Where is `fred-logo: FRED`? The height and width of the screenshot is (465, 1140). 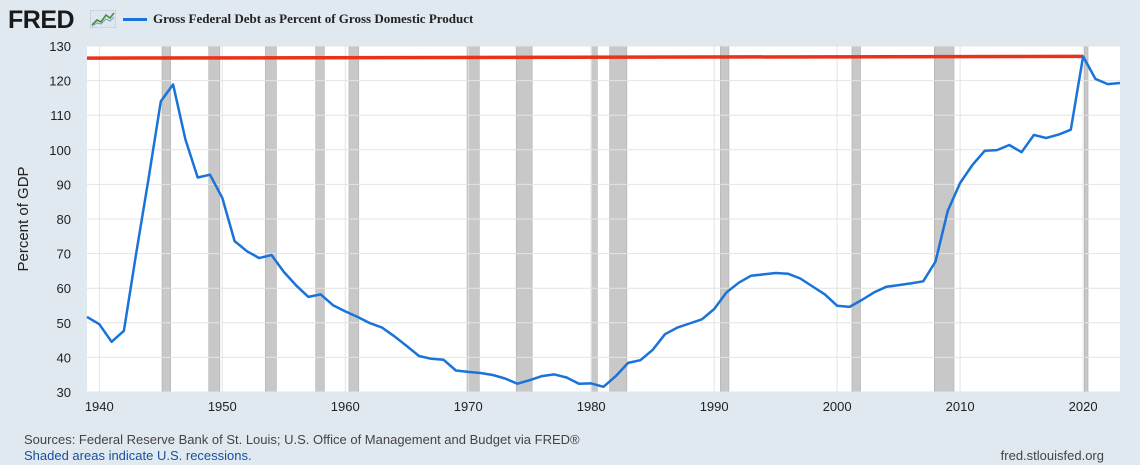 fred-logo: FRED is located at coordinates (41, 20).